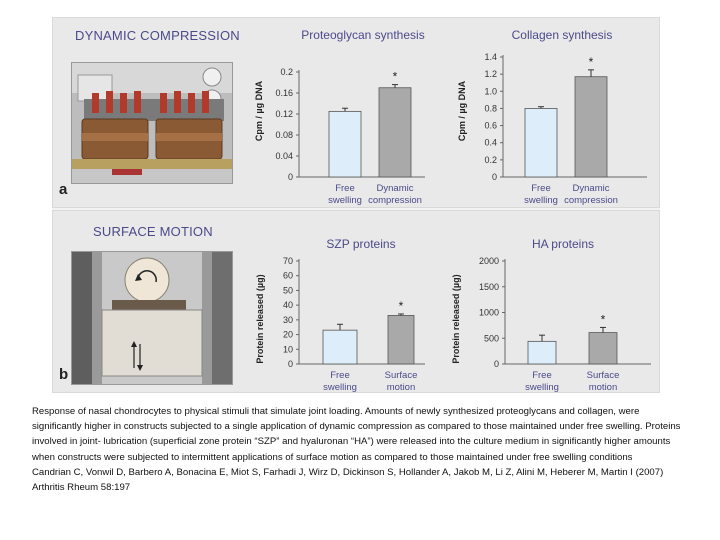  I want to click on y-tick-label: 500, so click(491, 338).